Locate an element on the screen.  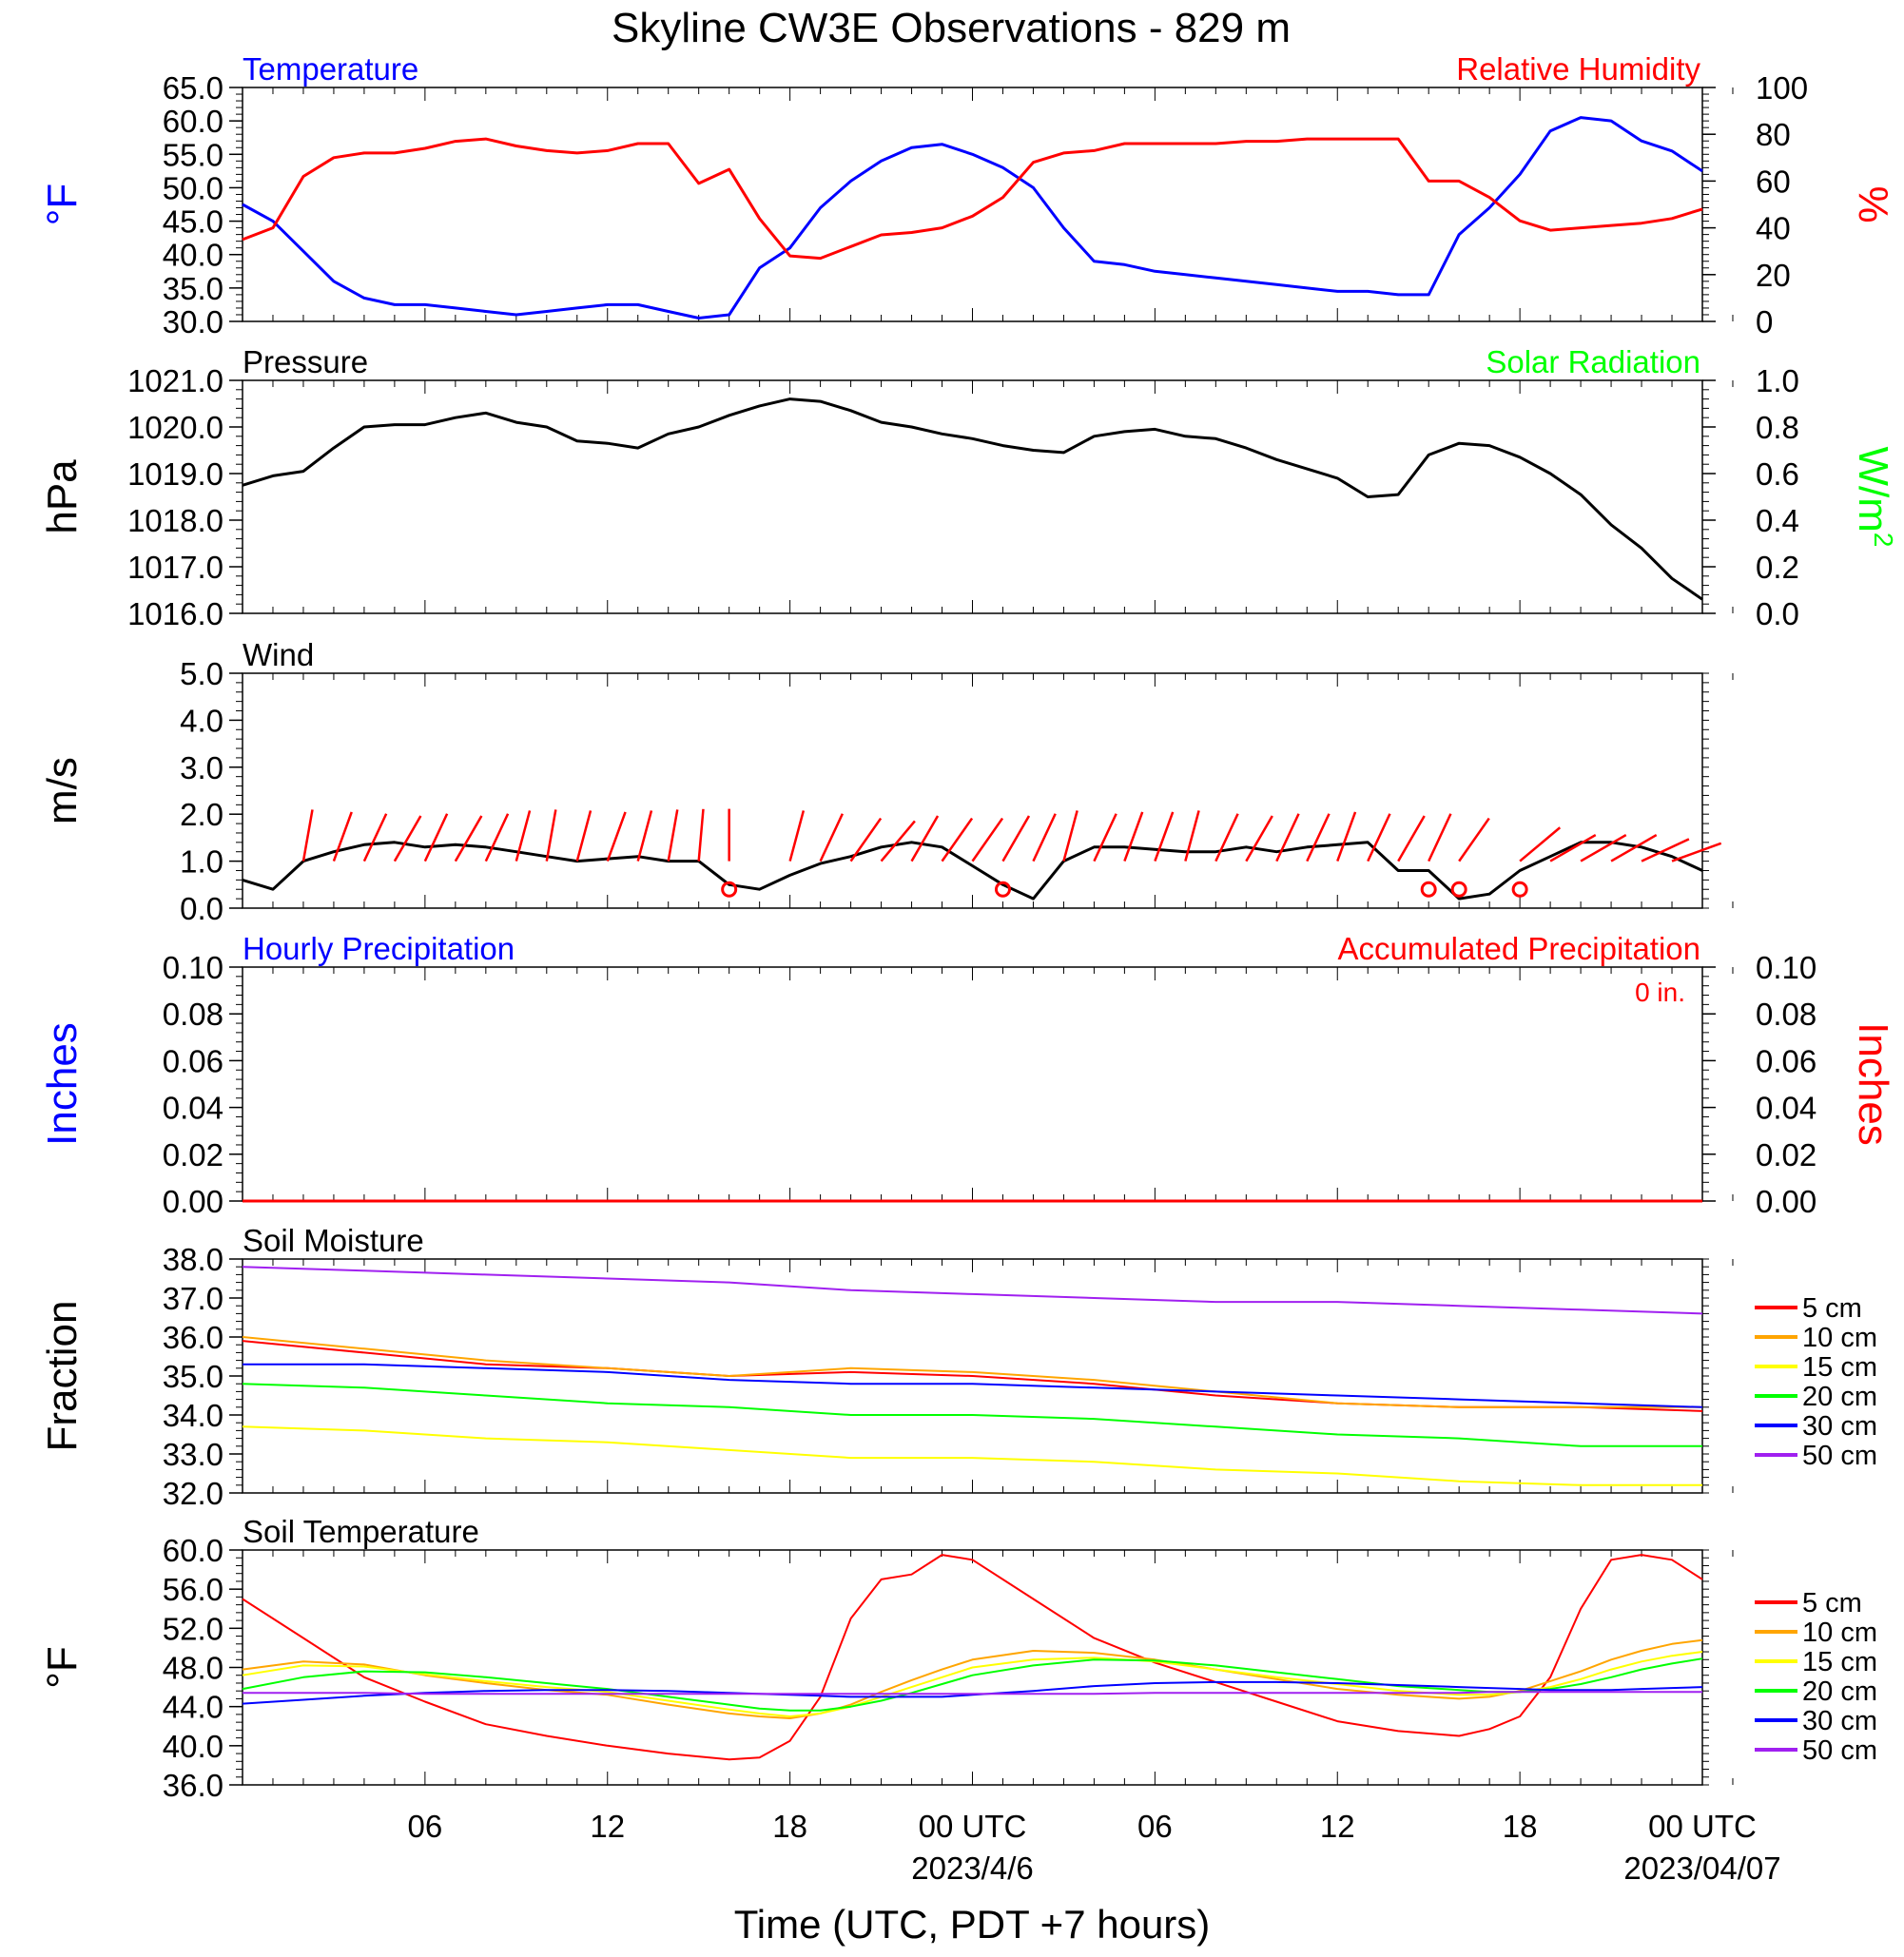
y-tick-label: 3.0 is located at coordinates (201, 767).